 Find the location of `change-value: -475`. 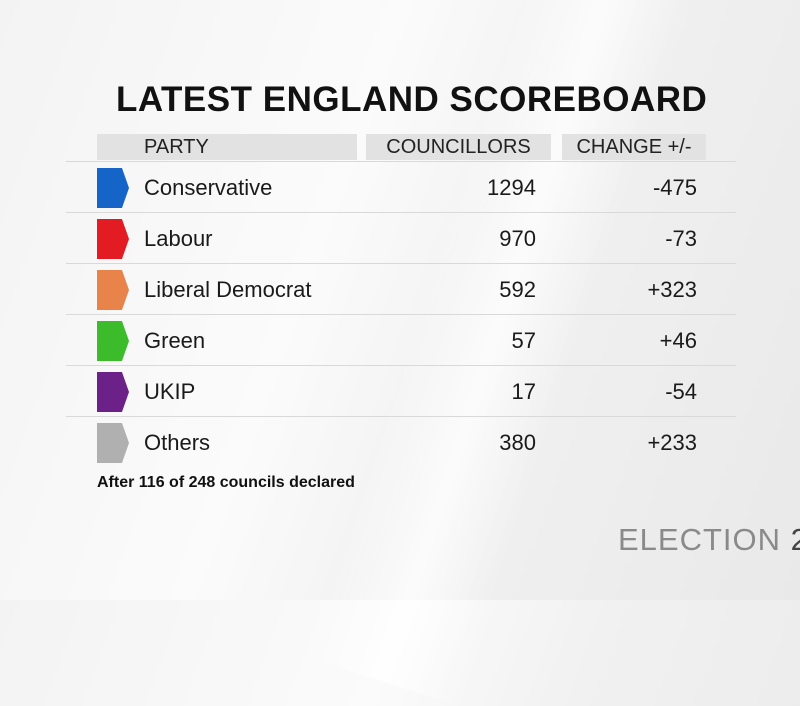

change-value: -475 is located at coordinates (674, 187).